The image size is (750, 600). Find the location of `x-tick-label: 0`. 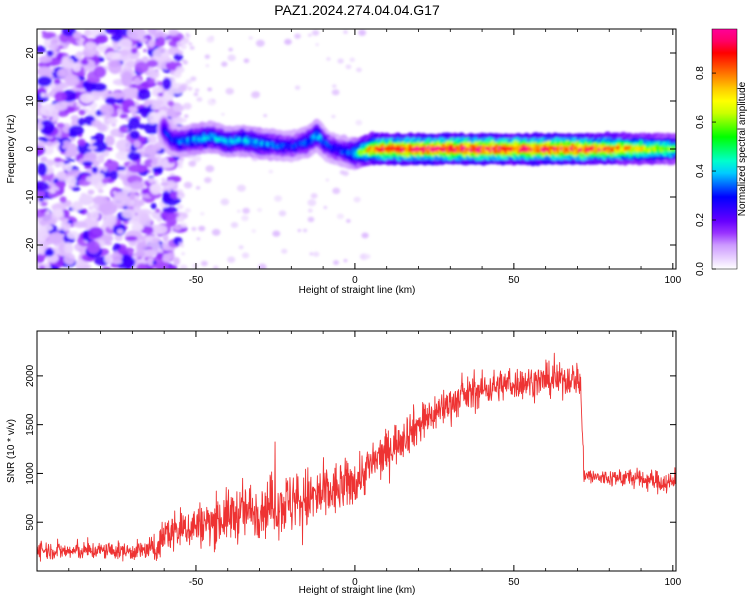

x-tick-label: 0 is located at coordinates (355, 280).